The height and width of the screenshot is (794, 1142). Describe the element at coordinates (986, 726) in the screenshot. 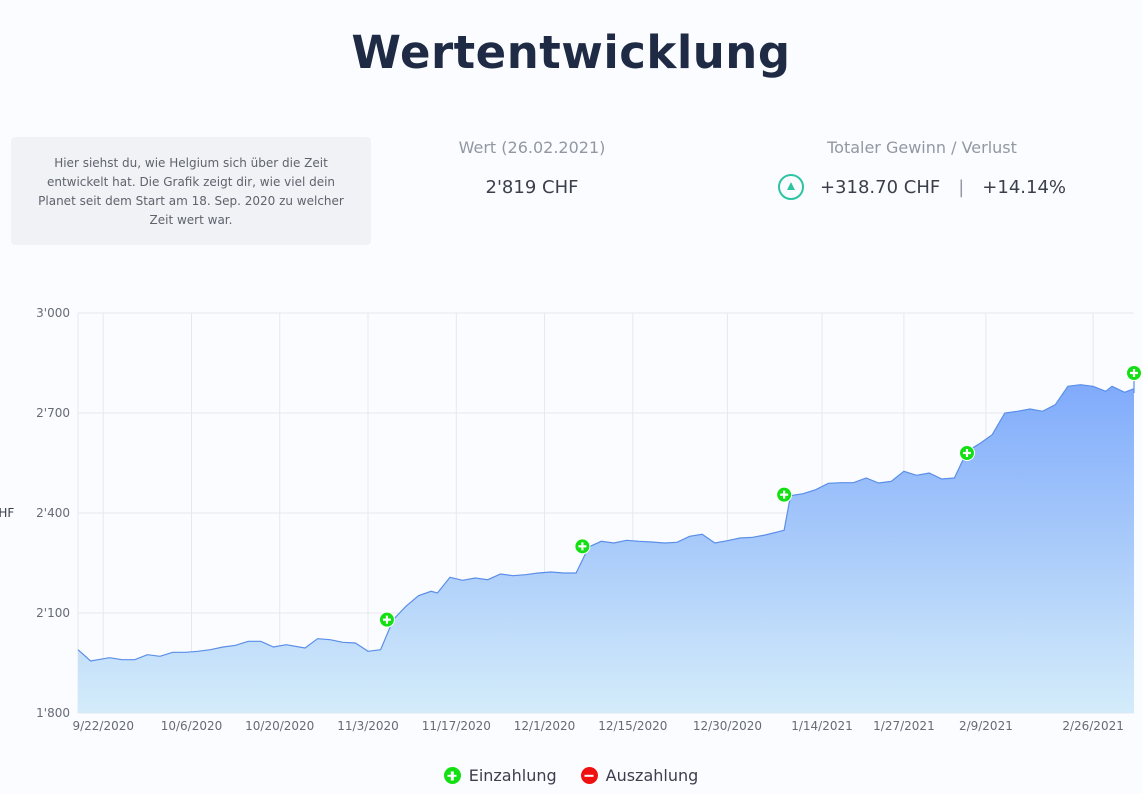

I see `x-tick-label: 2/9/2021` at that location.